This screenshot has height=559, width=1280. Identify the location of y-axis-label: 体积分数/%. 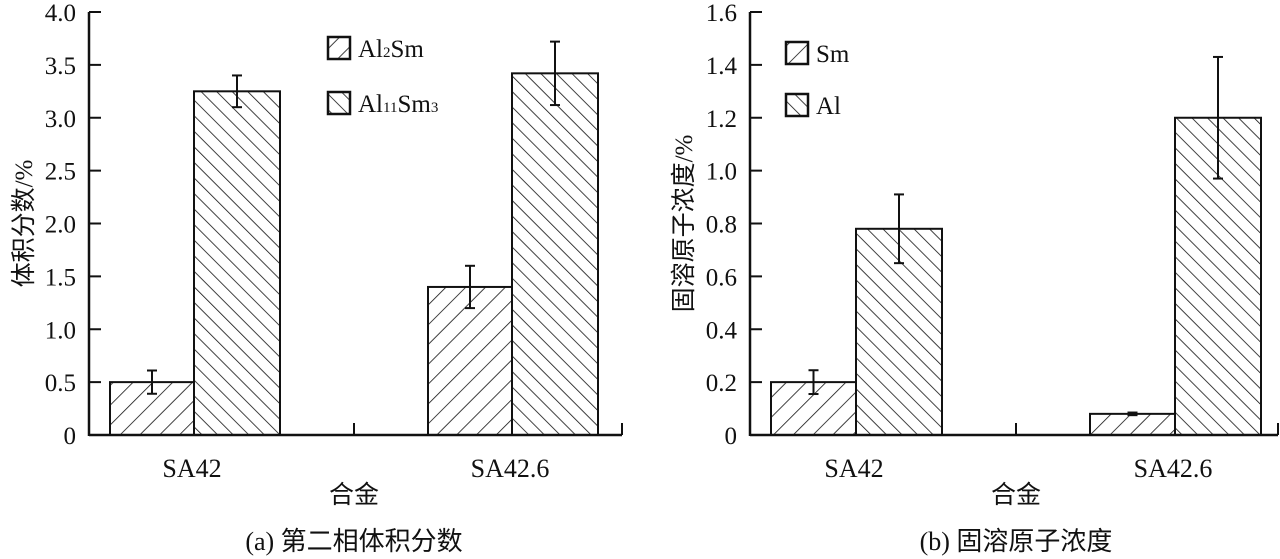
(24, 224).